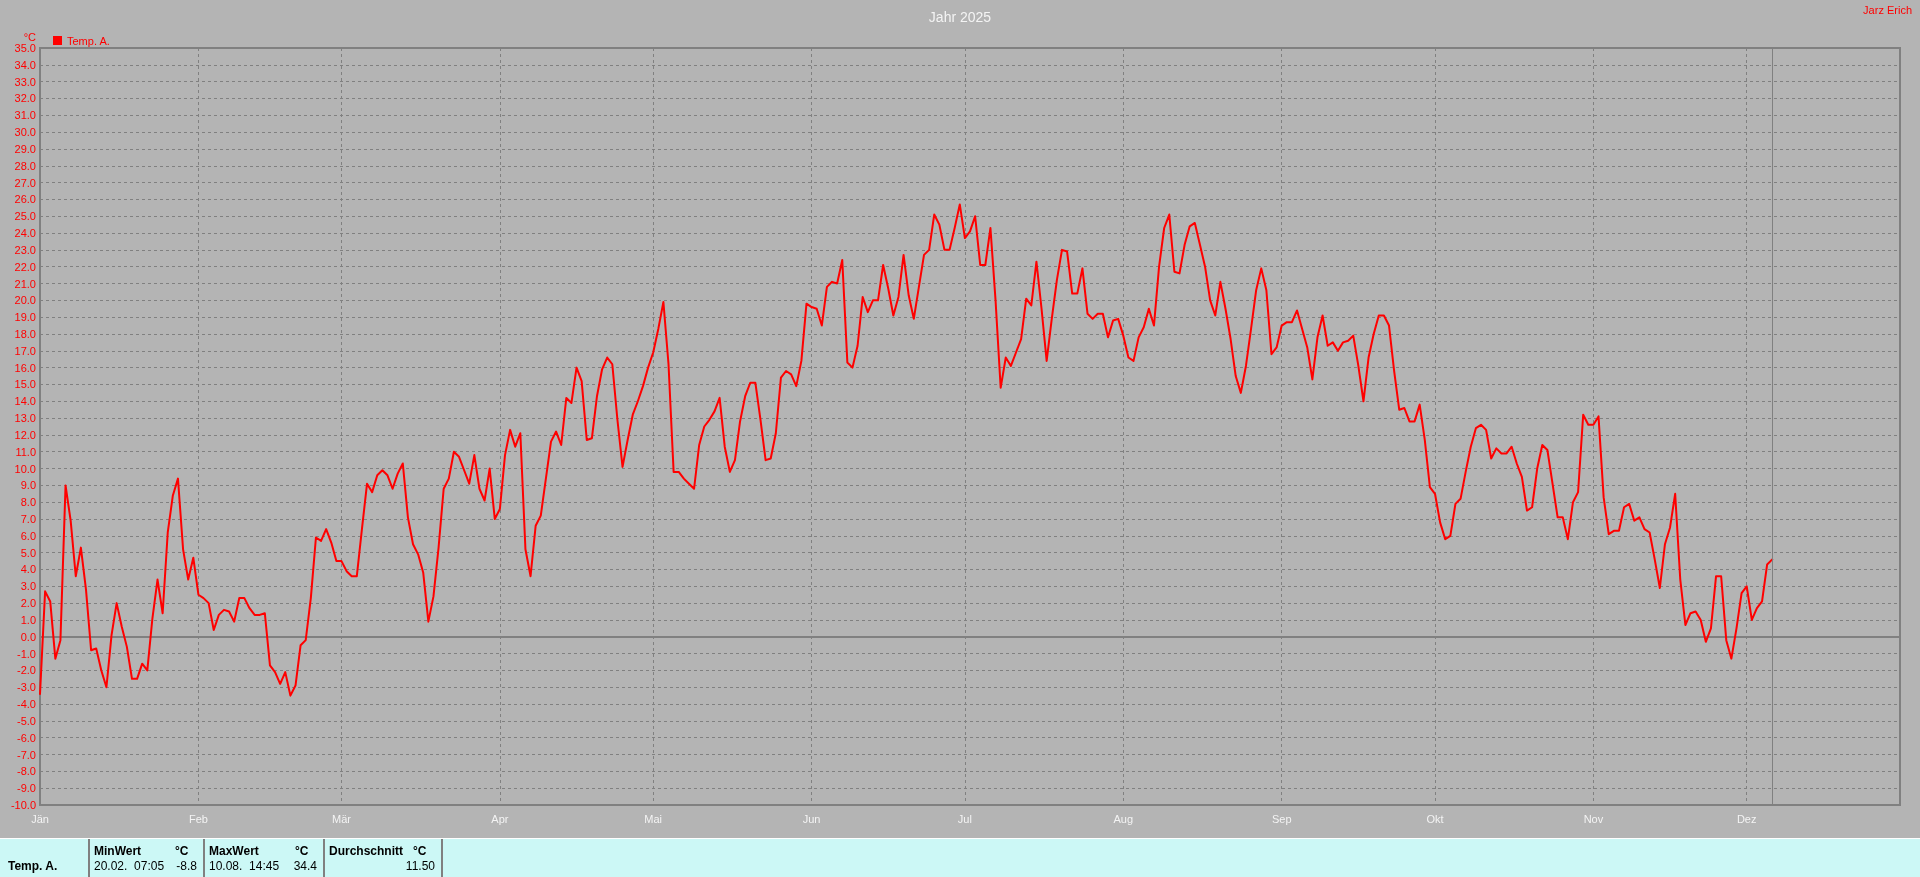 The height and width of the screenshot is (877, 1920). Describe the element at coordinates (129, 866) in the screenshot. I see `text: 20.02. 07:05` at that location.